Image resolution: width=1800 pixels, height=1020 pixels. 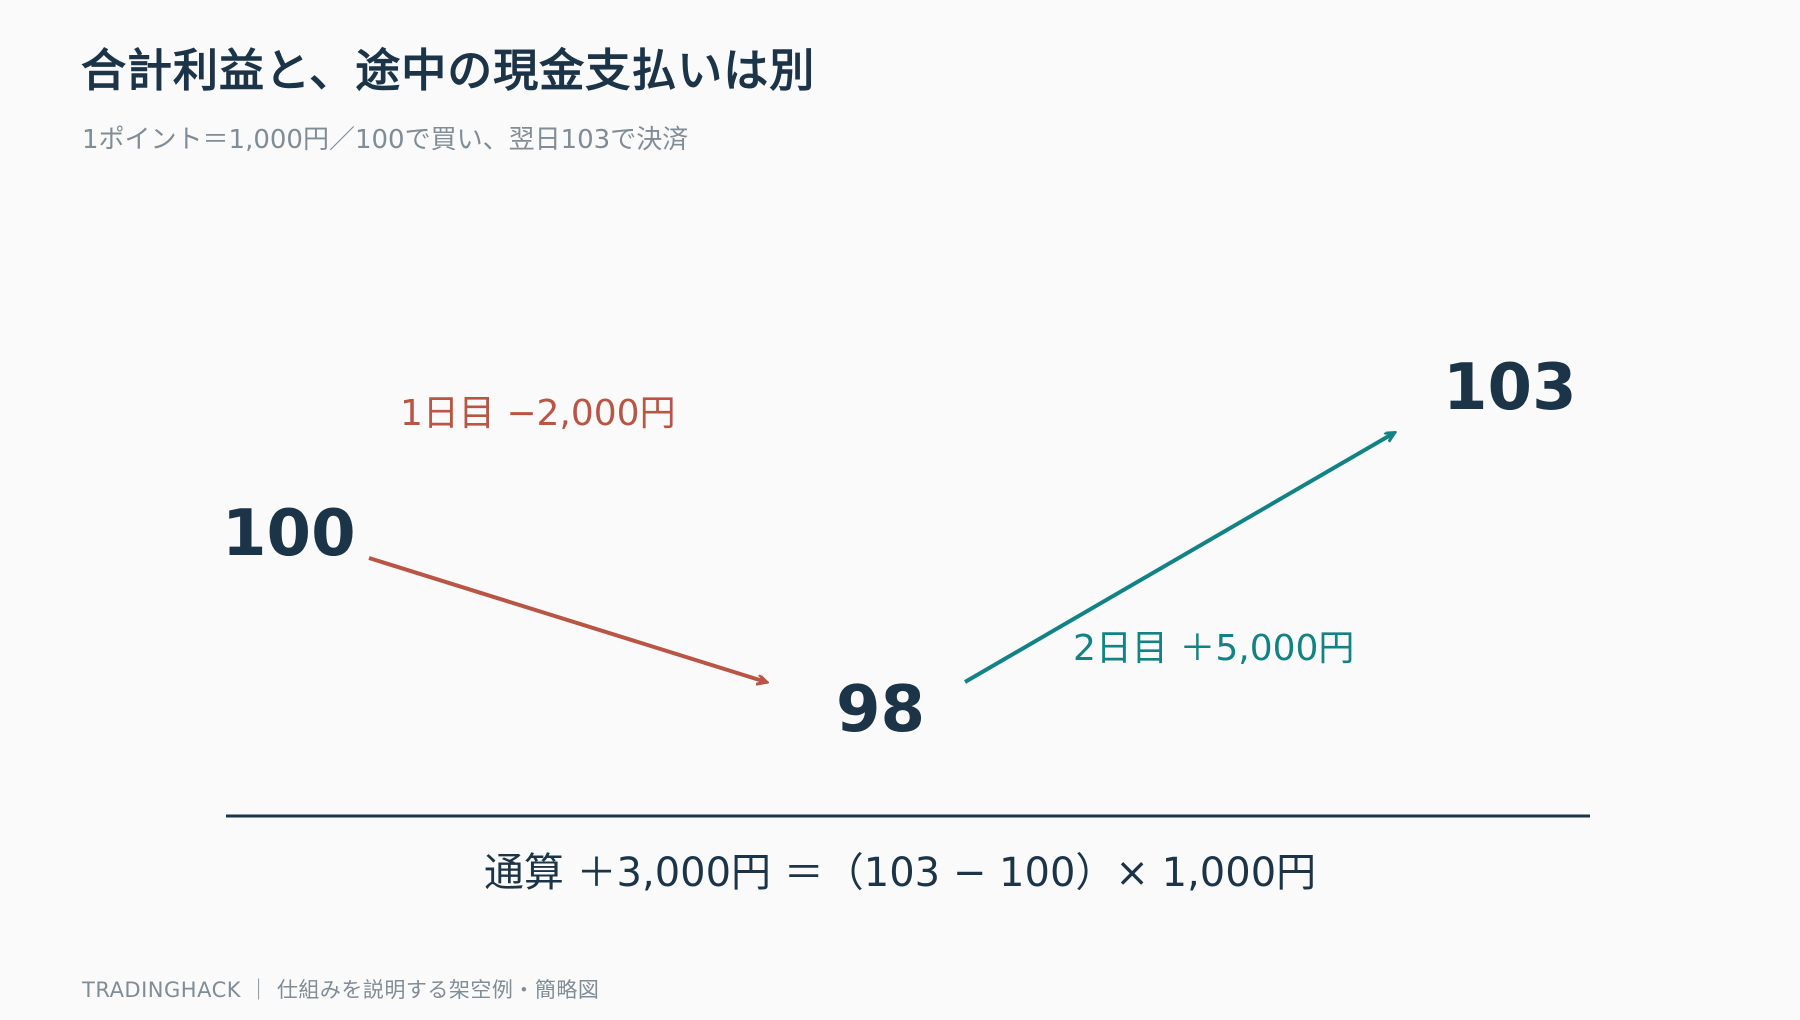 I want to click on day1-down-arrow, so click(x=567, y=619).